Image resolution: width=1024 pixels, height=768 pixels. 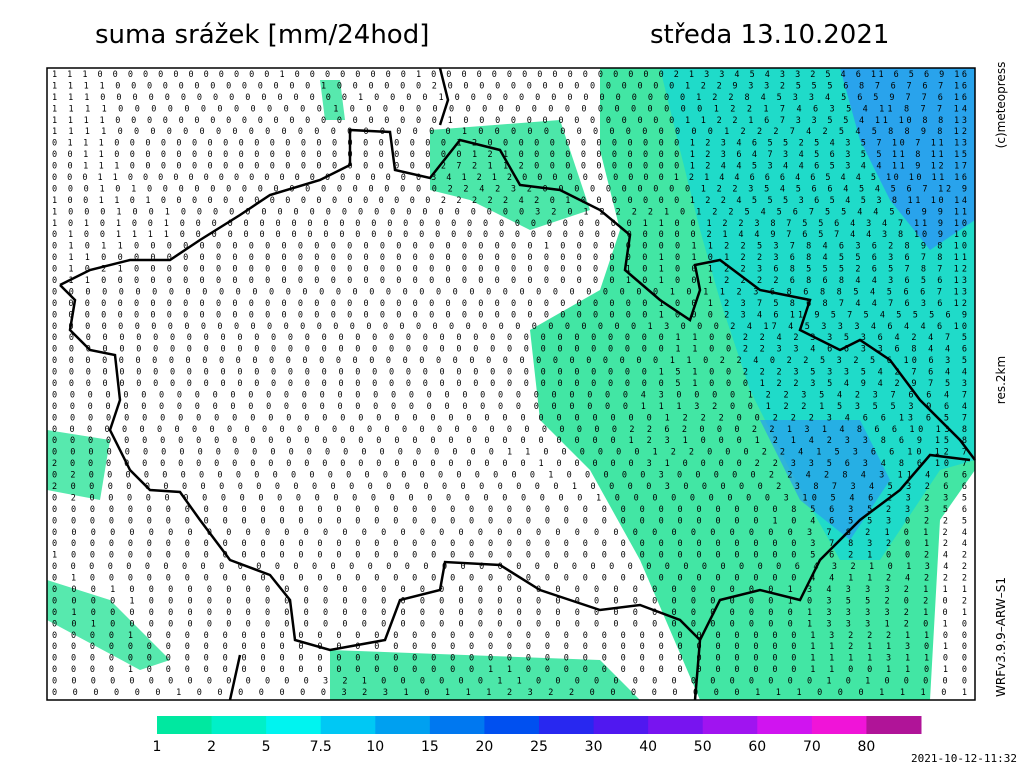 I want to click on colorbar-label: 10, so click(x=375, y=747).